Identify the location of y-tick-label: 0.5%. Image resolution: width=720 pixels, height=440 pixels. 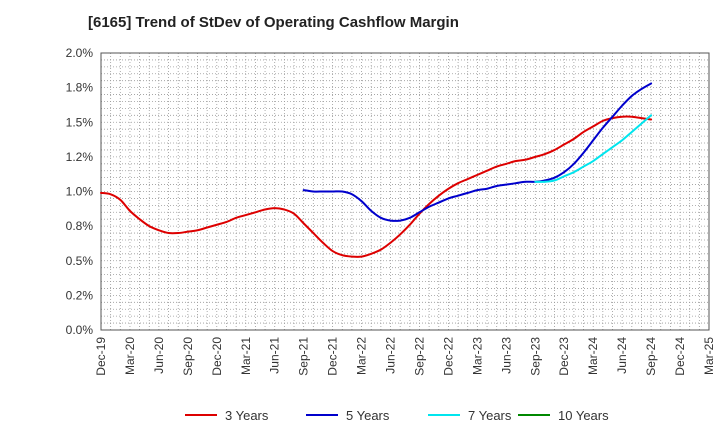
(80, 261).